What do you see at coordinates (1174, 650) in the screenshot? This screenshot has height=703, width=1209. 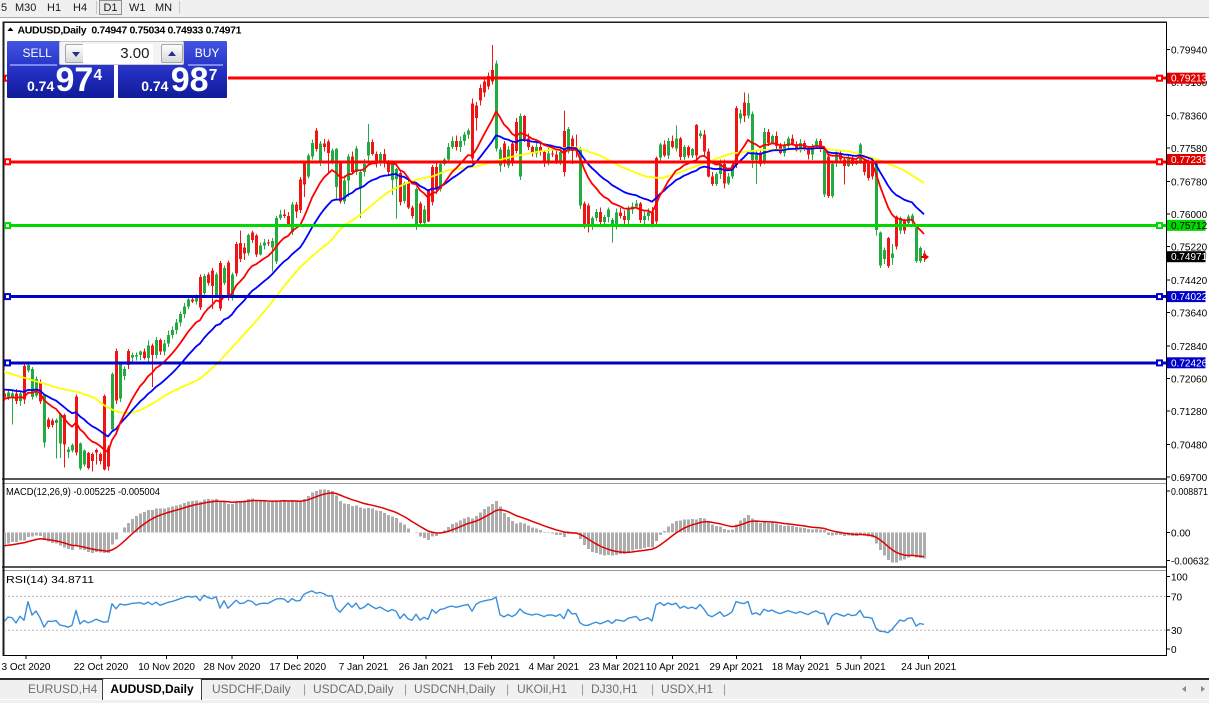 I see `svg-text: 0` at bounding box center [1174, 650].